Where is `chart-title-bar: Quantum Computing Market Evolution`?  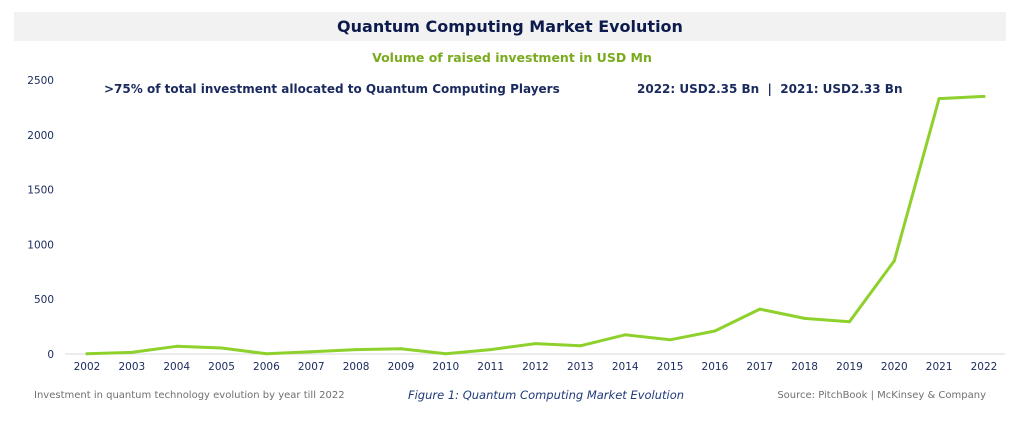
chart-title-bar: Quantum Computing Market Evolution is located at coordinates (510, 26).